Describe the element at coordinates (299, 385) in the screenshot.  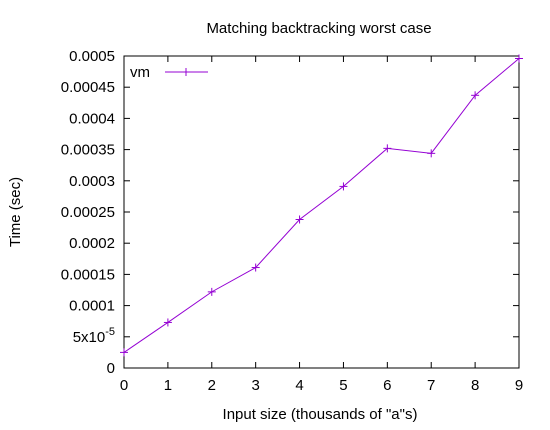
I see `x-tick-label: 4` at that location.